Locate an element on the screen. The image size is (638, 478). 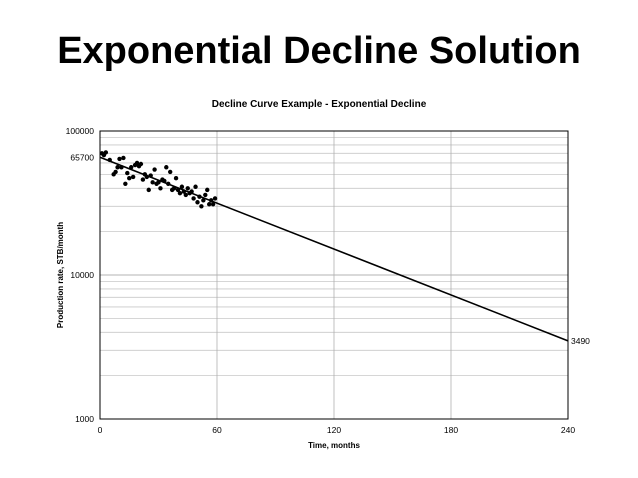
y-axis-ticks: 1000 10000 100000 65700 is located at coordinates (80, 275).